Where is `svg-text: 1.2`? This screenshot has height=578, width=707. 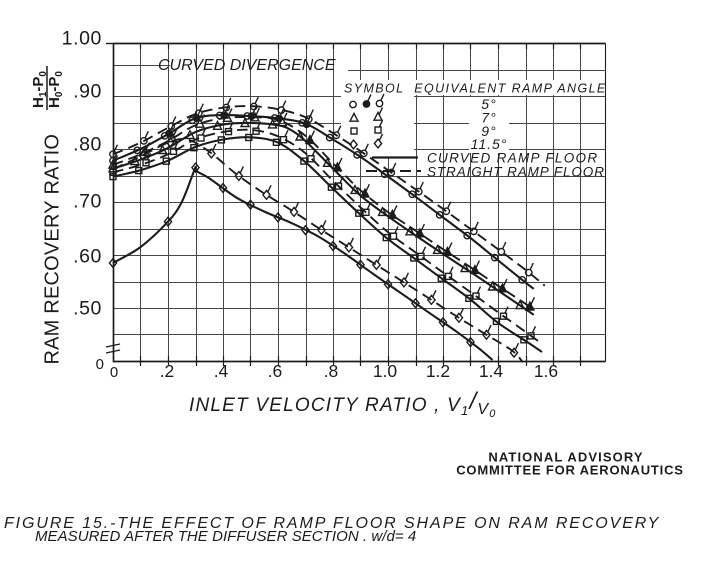 svg-text: 1.2 is located at coordinates (438, 371).